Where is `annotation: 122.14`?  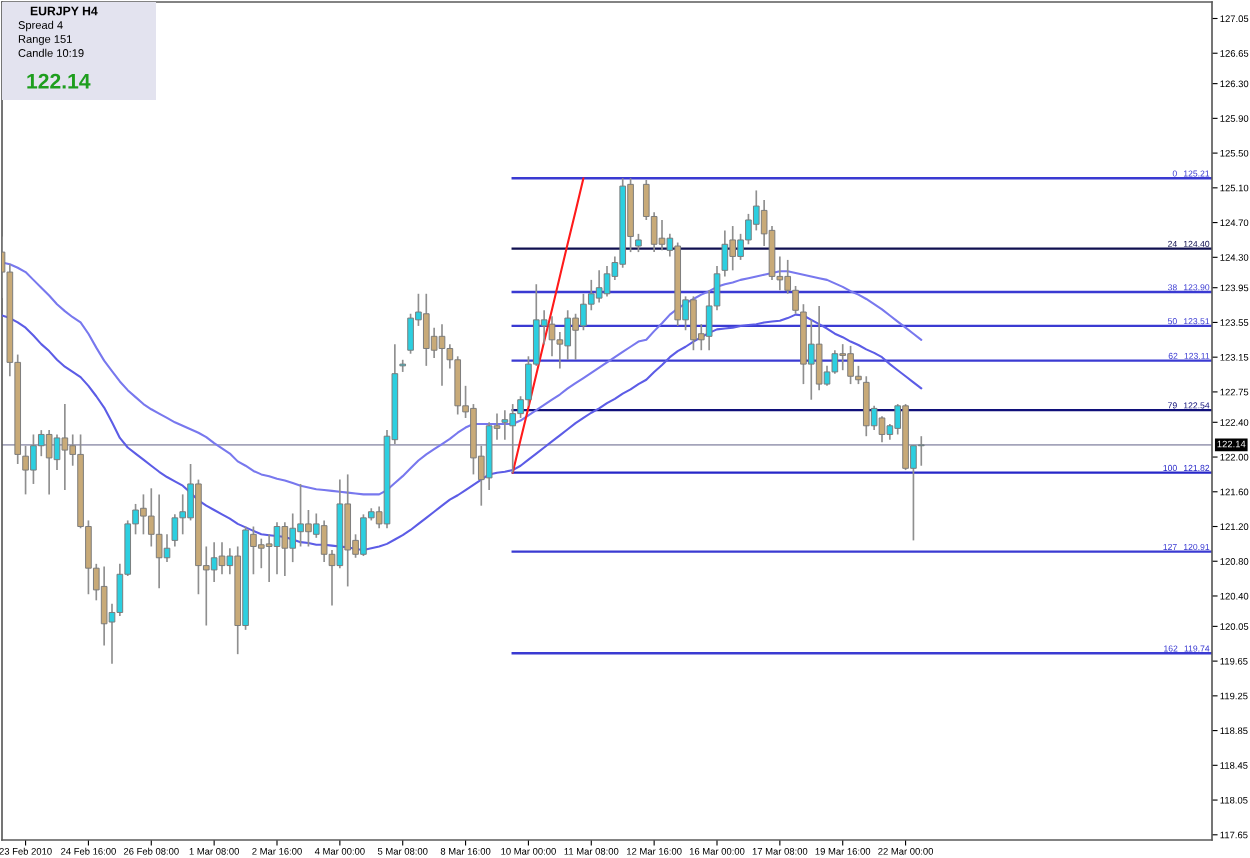 annotation: 122.14 is located at coordinates (59, 81).